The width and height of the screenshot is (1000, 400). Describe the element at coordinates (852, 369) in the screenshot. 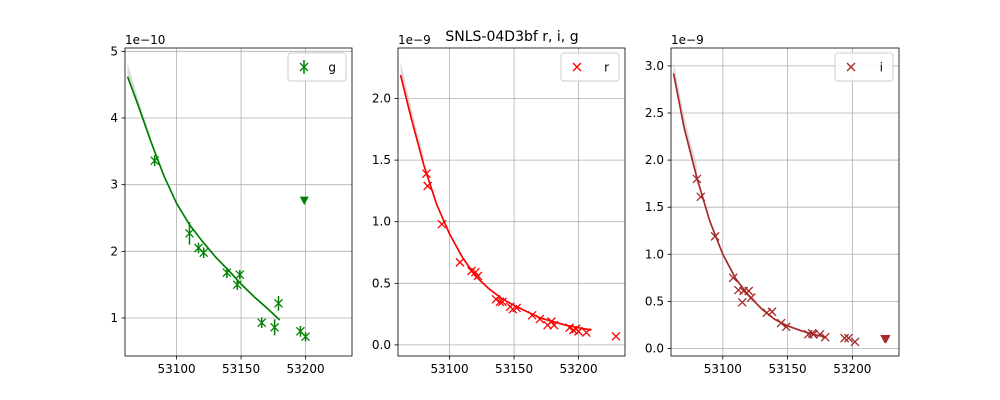

I see `x-tick-label: 53200` at that location.